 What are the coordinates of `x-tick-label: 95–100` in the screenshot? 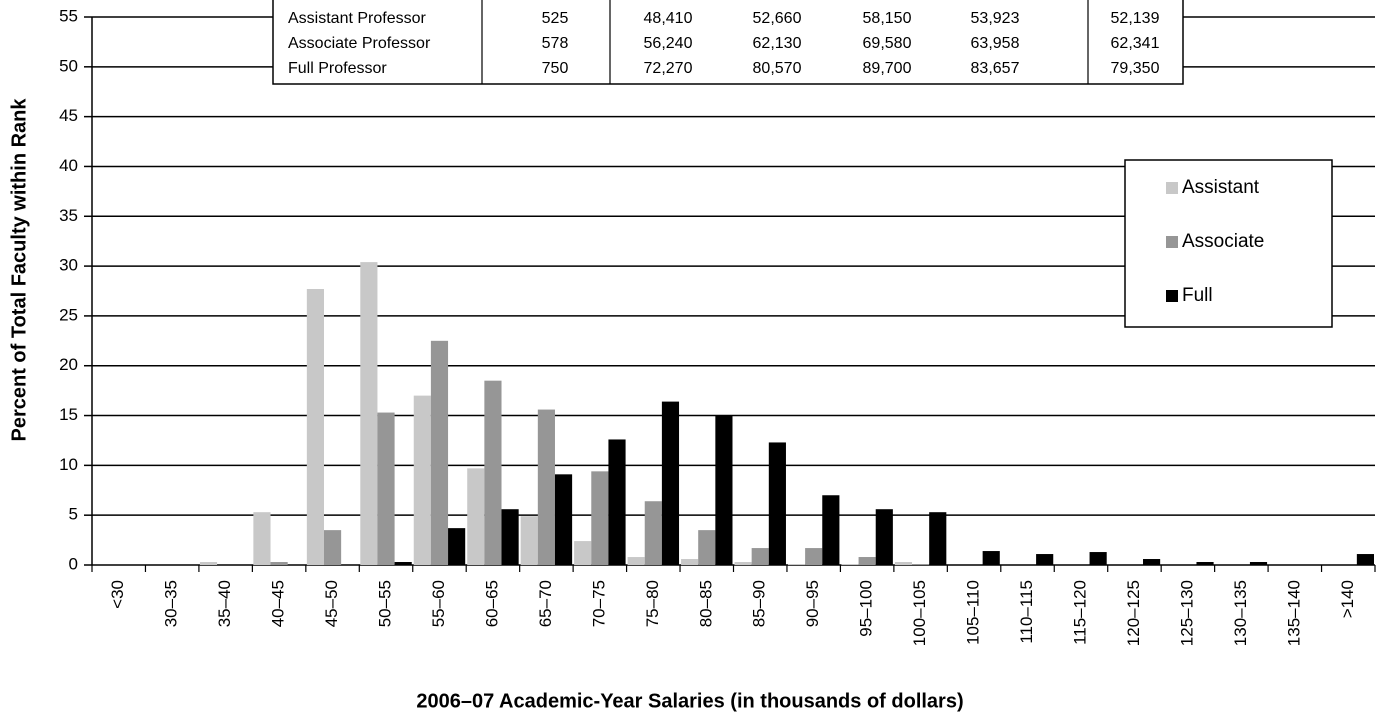 It's located at (866, 608).